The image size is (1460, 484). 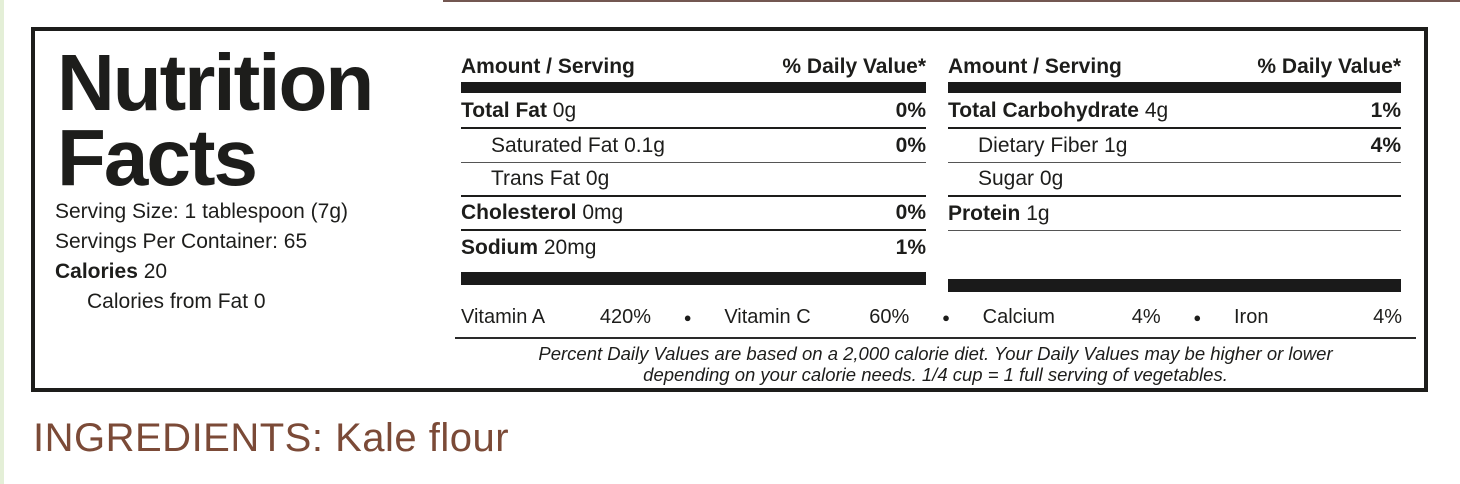 I want to click on nutrient-name: Total Carbohydrate, so click(x=1043, y=110).